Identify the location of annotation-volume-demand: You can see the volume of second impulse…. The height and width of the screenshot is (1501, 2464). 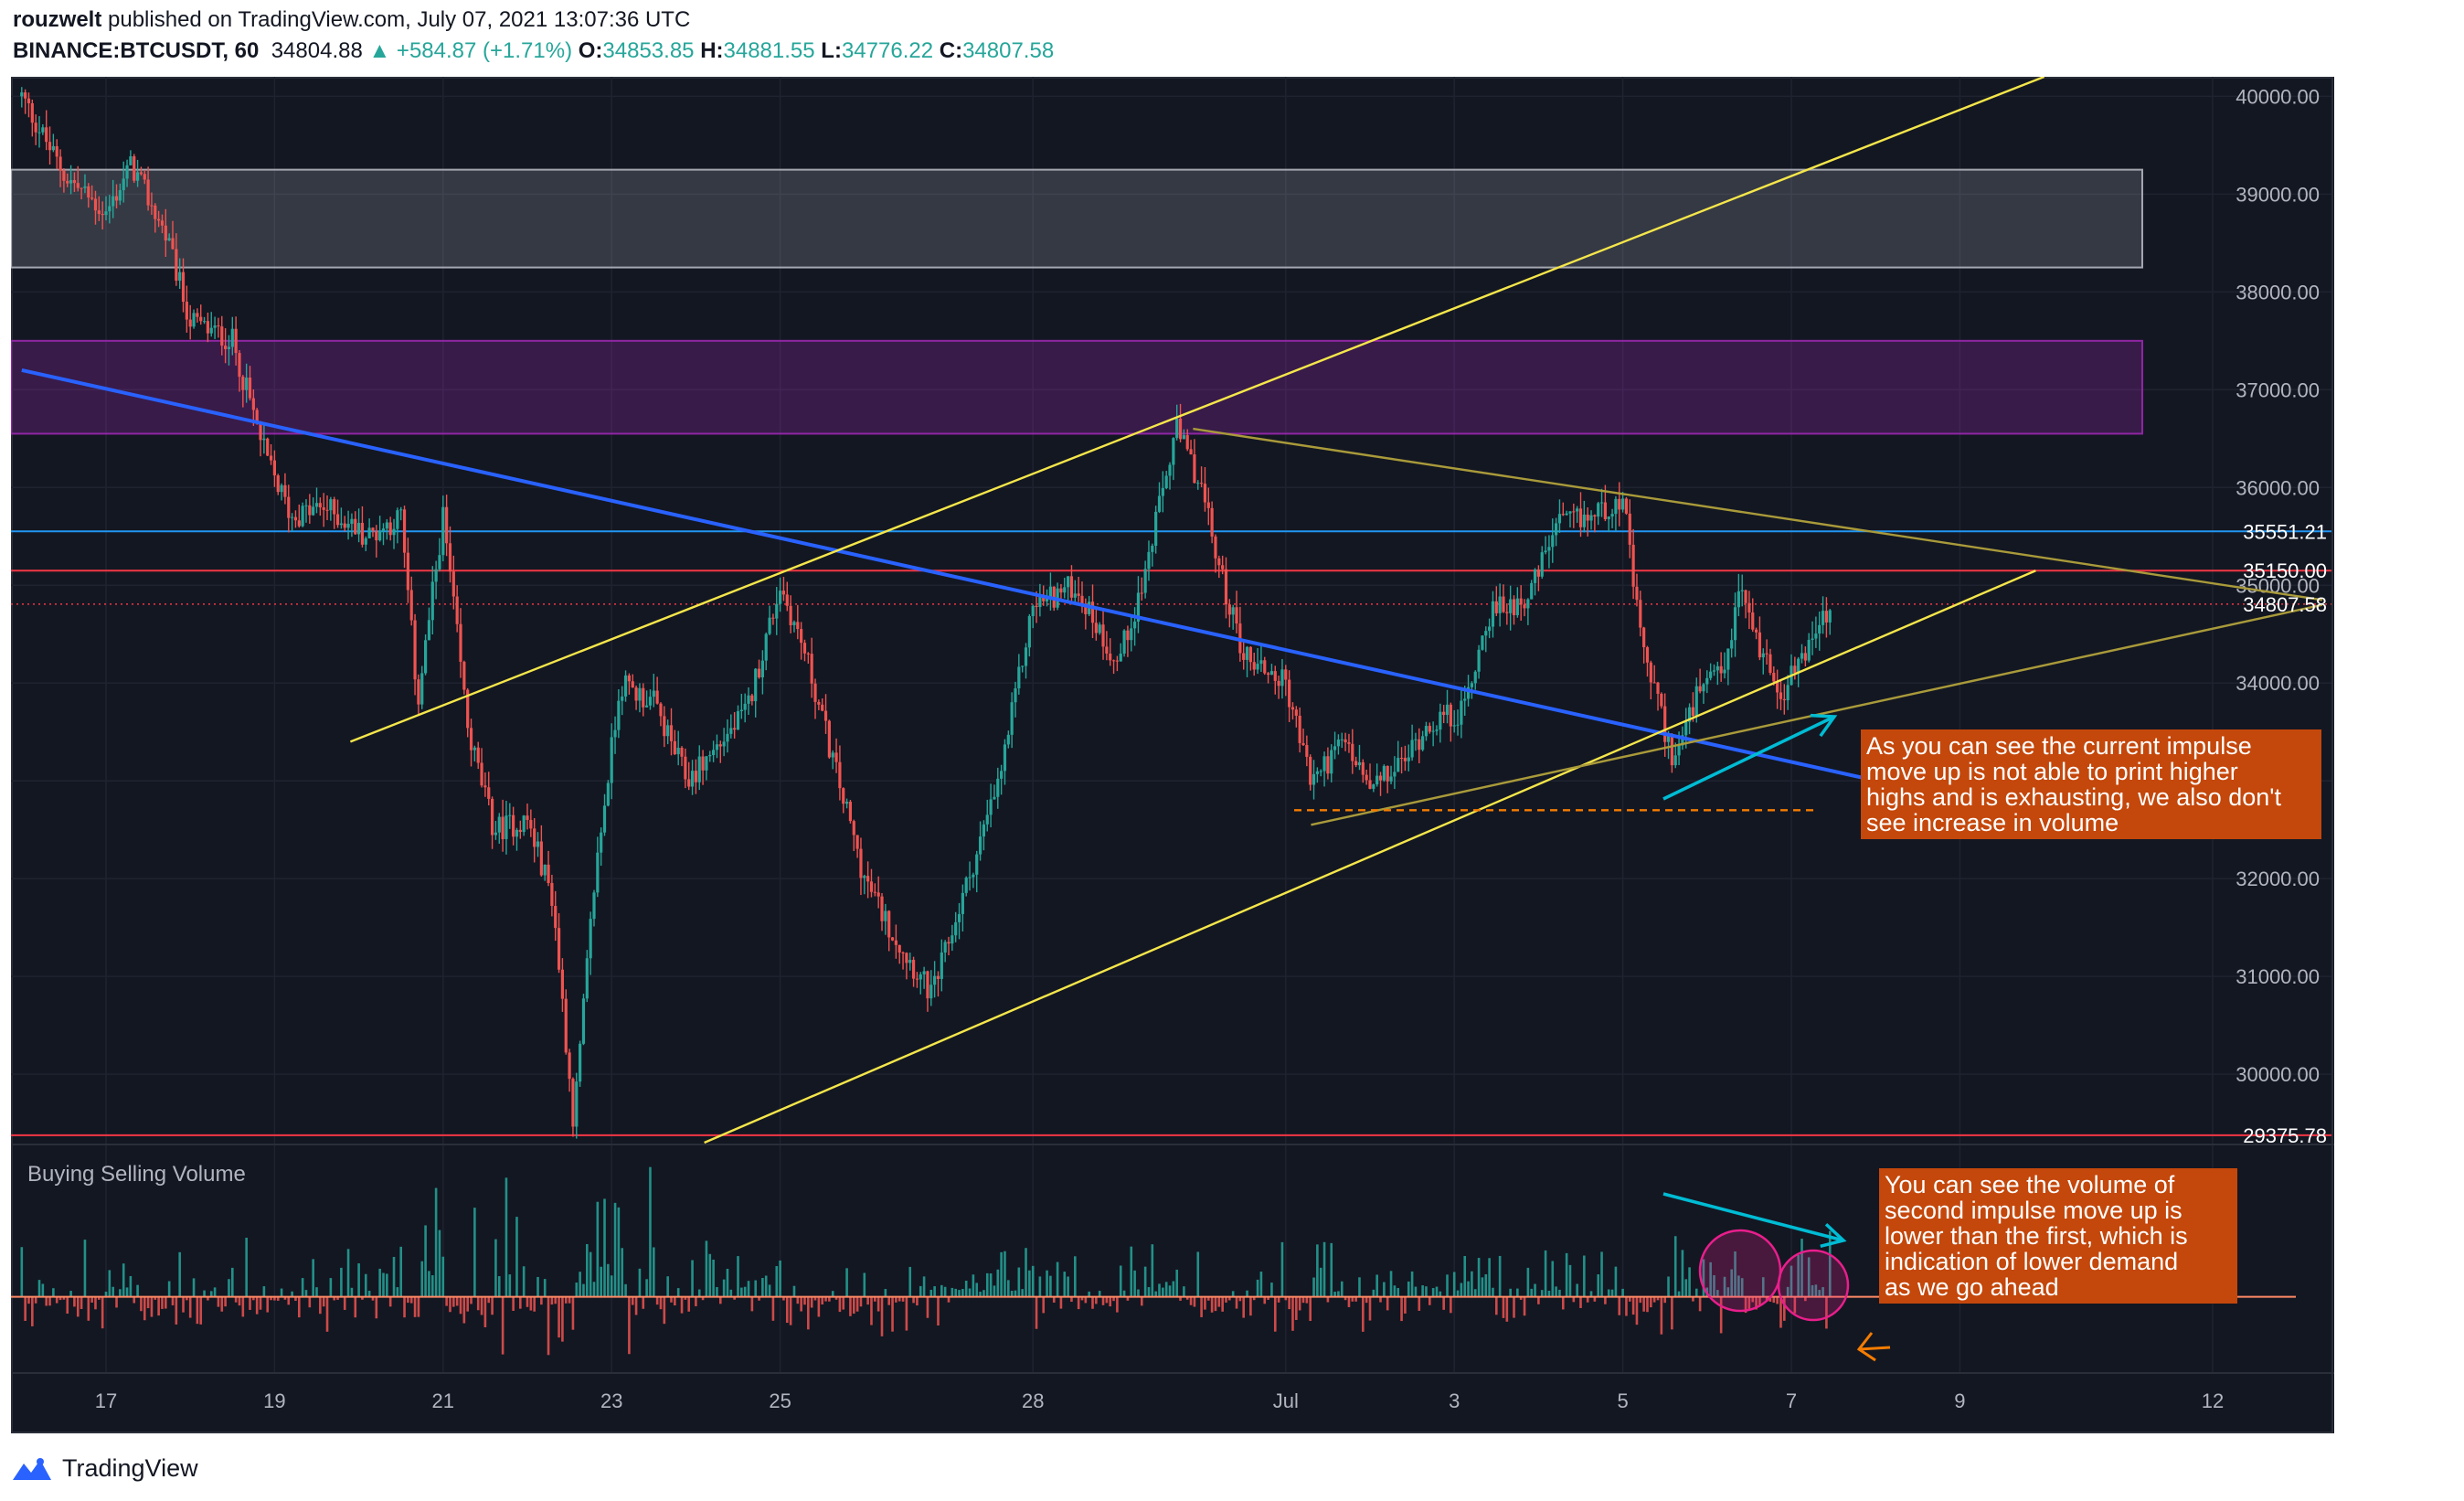
(2058, 1236).